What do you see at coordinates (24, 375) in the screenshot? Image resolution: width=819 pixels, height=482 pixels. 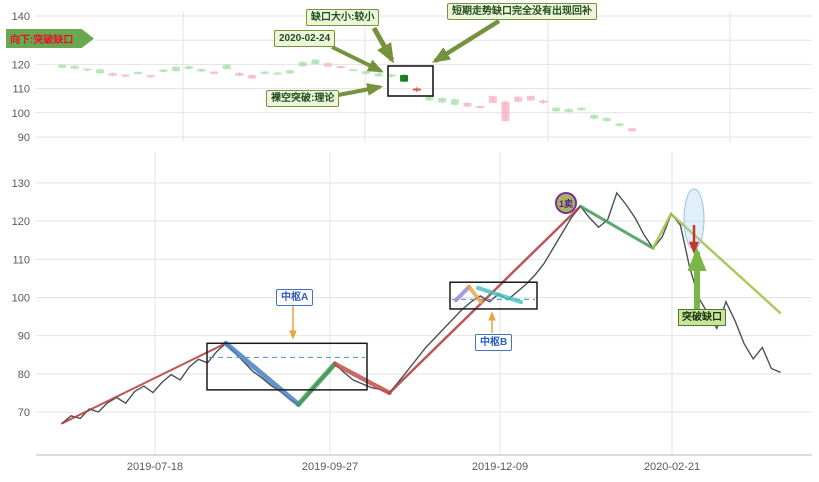 I see `y-tick-label: 80` at bounding box center [24, 375].